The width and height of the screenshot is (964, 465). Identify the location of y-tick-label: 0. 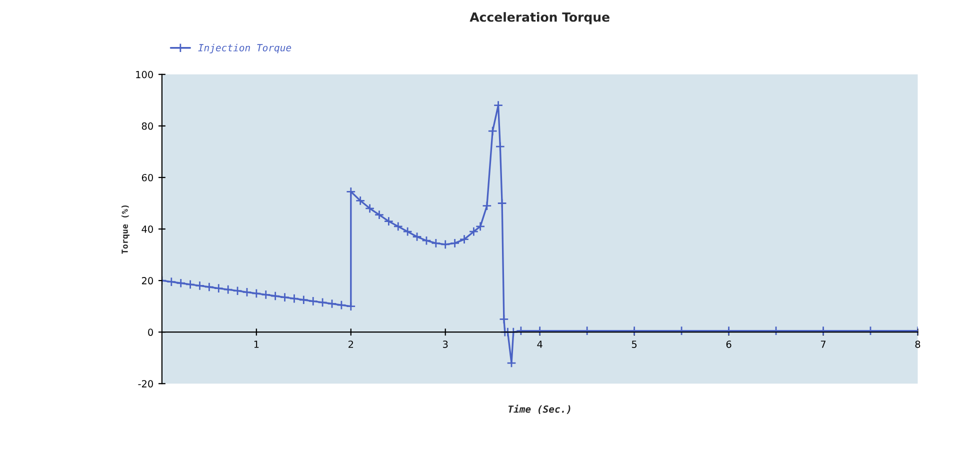
(150, 332).